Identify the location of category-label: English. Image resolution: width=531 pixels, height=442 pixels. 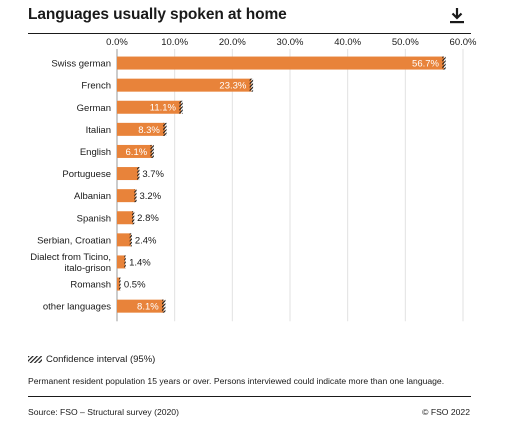
(95, 152).